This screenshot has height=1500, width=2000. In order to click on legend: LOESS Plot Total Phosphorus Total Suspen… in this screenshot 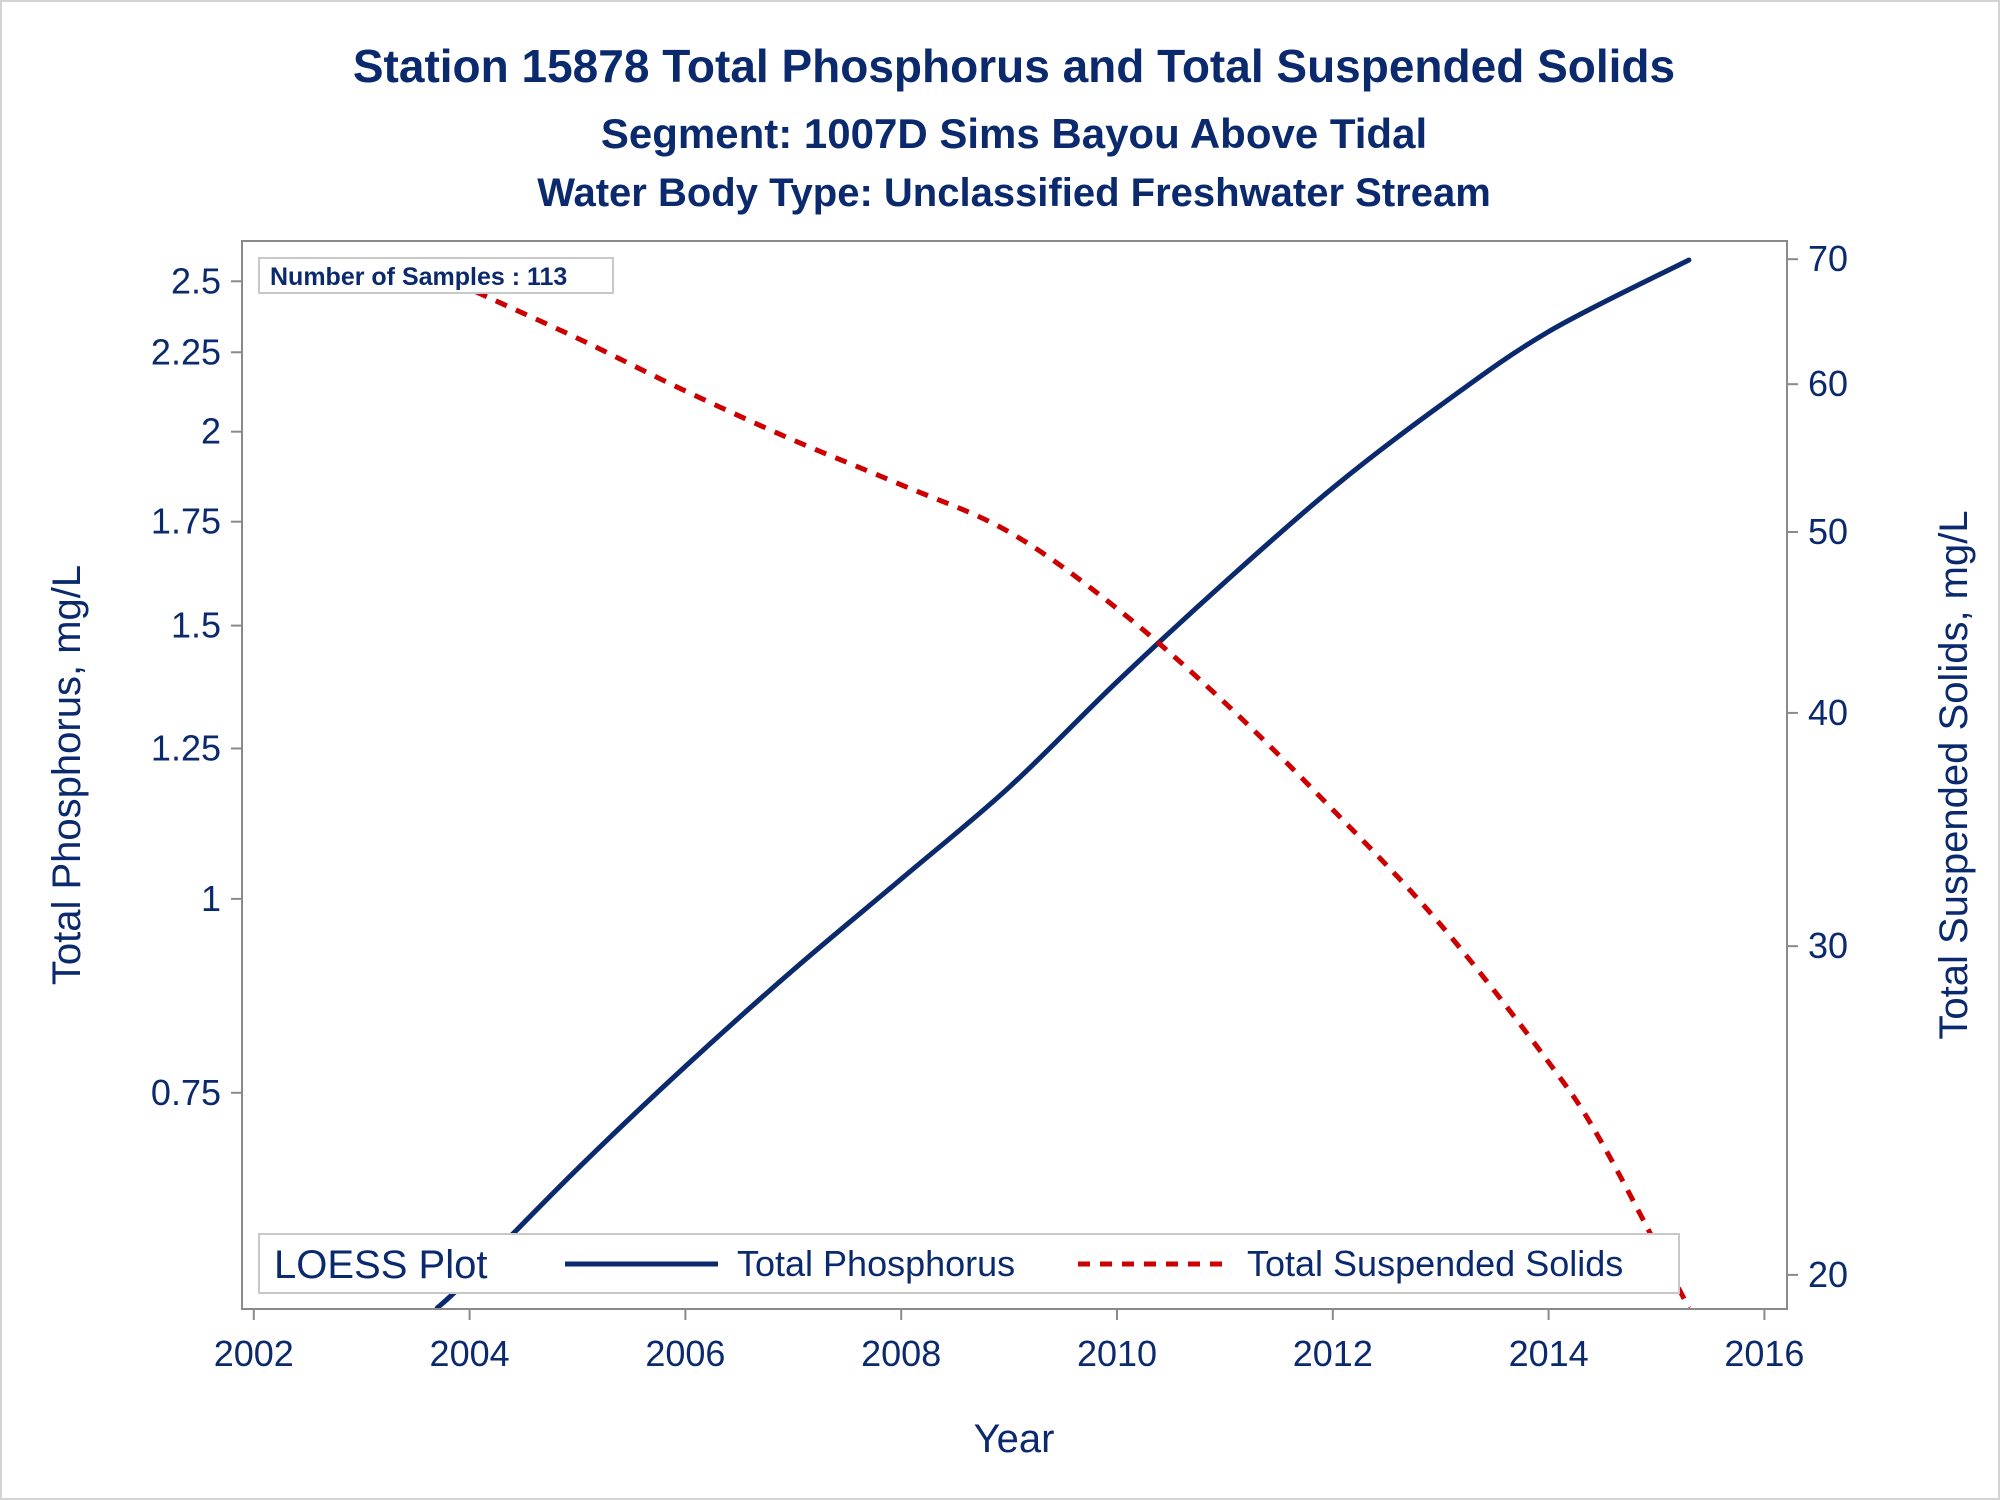, I will do `click(969, 1263)`.